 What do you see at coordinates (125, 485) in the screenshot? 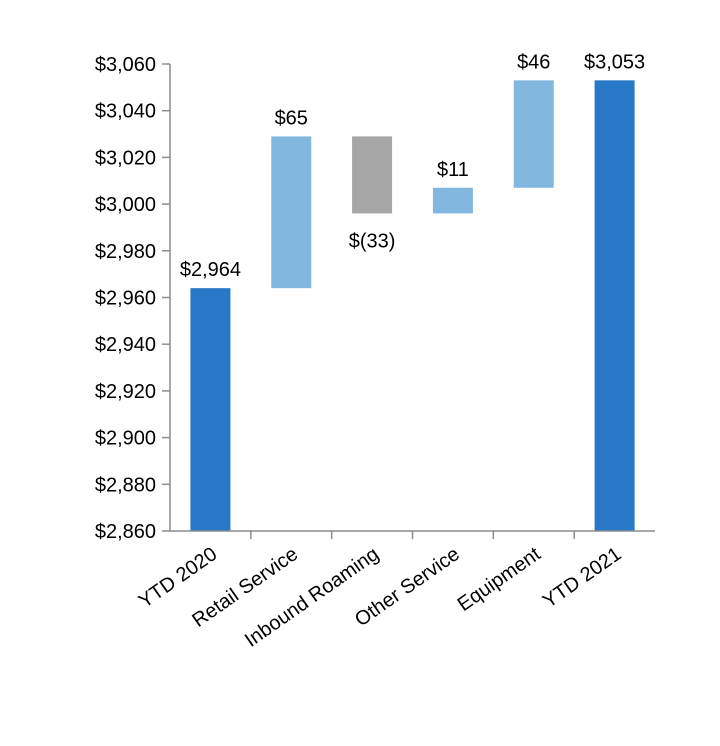
I see `y-tick-label: $2,880` at bounding box center [125, 485].